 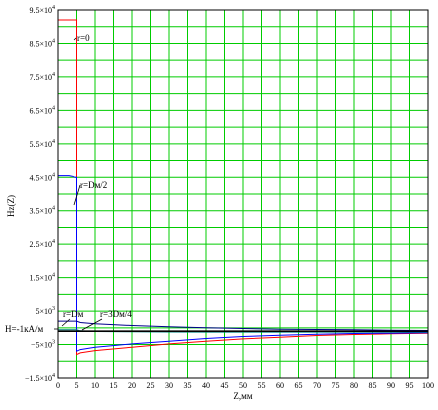 What do you see at coordinates (24, 329) in the screenshot?
I see `annotation-label: H=-1кА/м` at bounding box center [24, 329].